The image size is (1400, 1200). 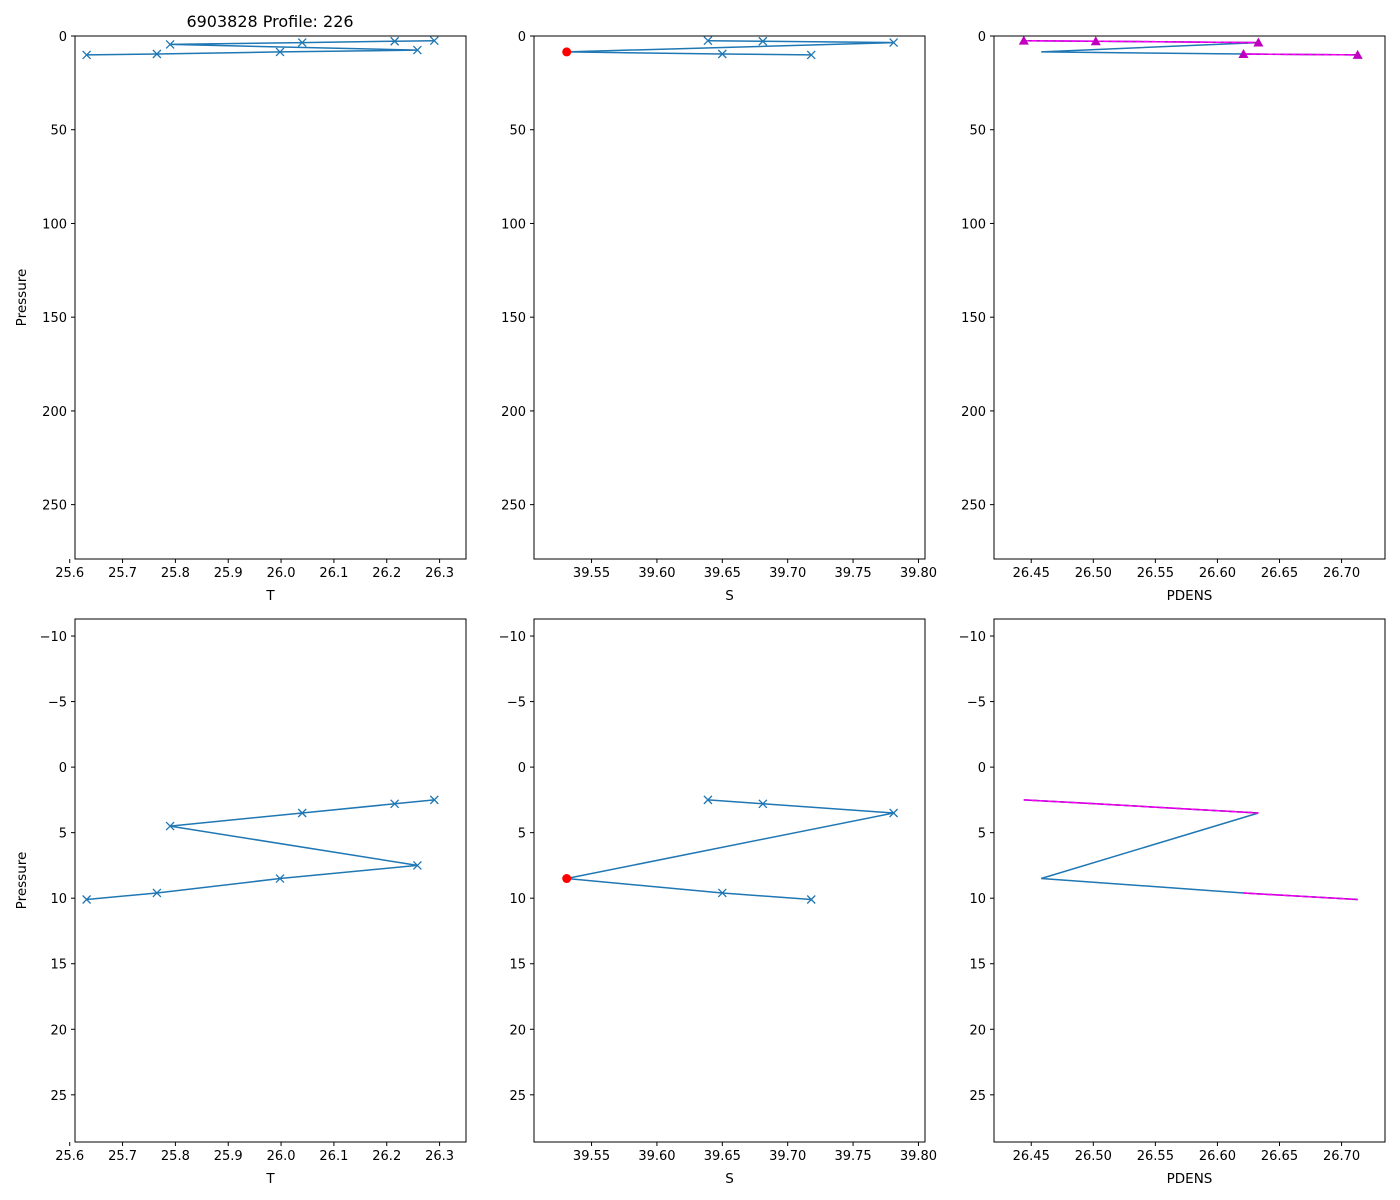 What do you see at coordinates (269, 21) in the screenshot?
I see `figure-title: 6903828 Profile: 226` at bounding box center [269, 21].